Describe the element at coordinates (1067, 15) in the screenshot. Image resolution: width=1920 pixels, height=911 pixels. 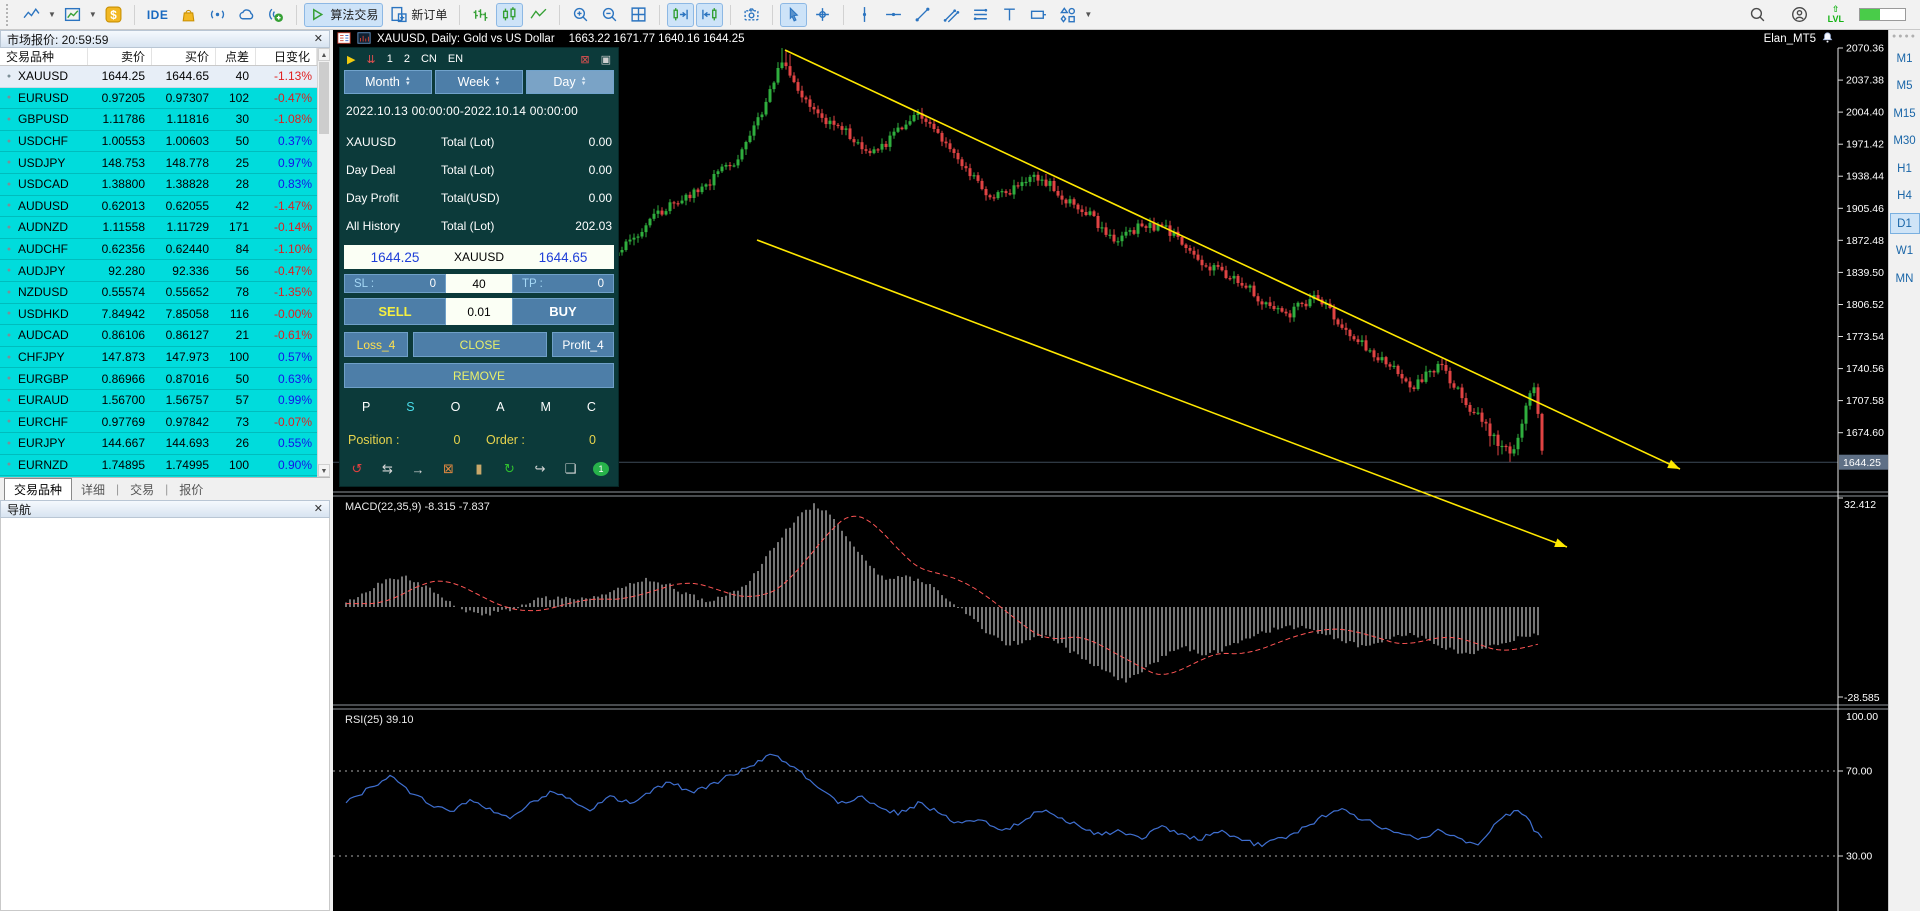
I see `shapes-tool-button` at that location.